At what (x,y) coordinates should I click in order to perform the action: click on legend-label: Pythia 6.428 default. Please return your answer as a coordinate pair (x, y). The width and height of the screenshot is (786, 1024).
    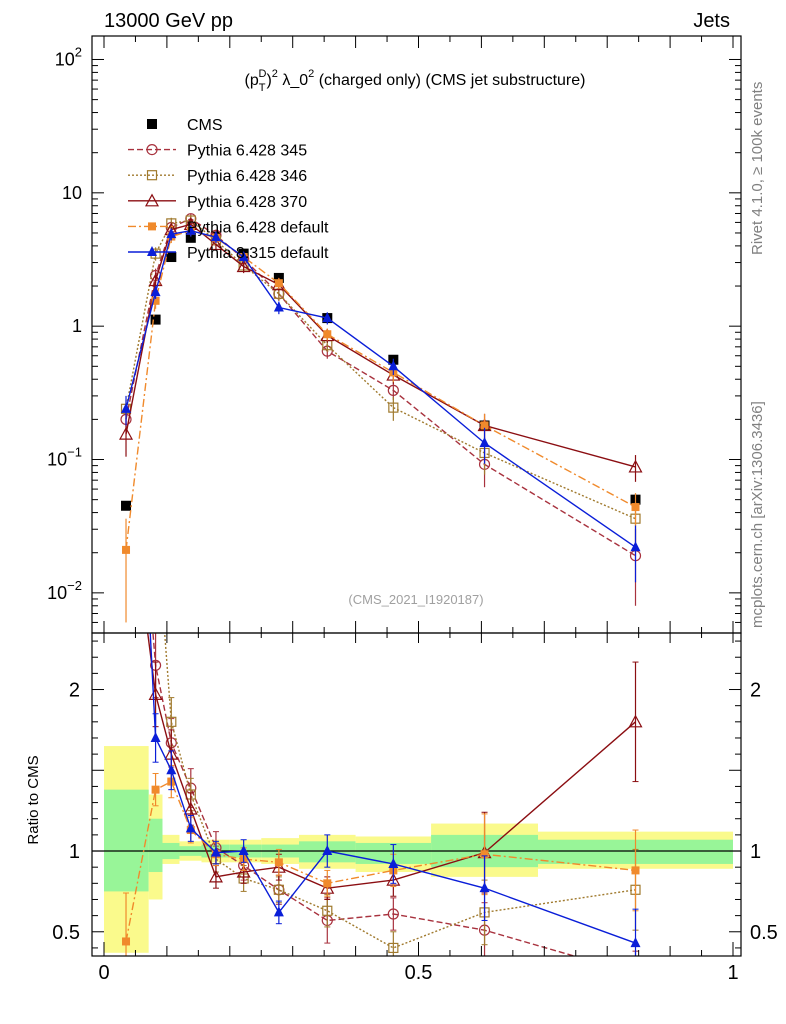
    Looking at the image, I should click on (258, 227).